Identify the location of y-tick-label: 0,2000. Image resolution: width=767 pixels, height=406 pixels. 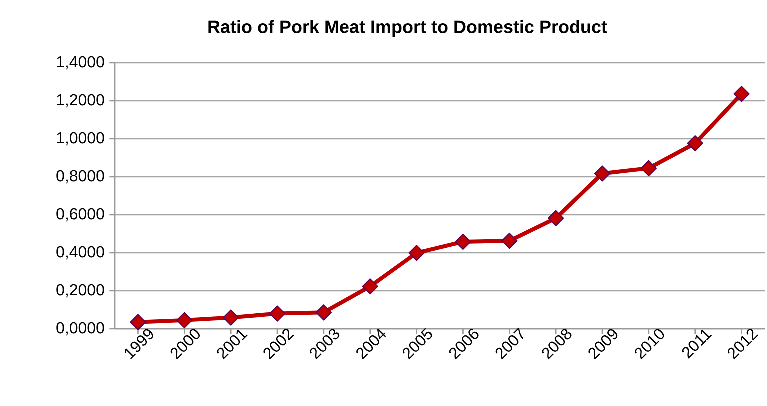
(80, 291).